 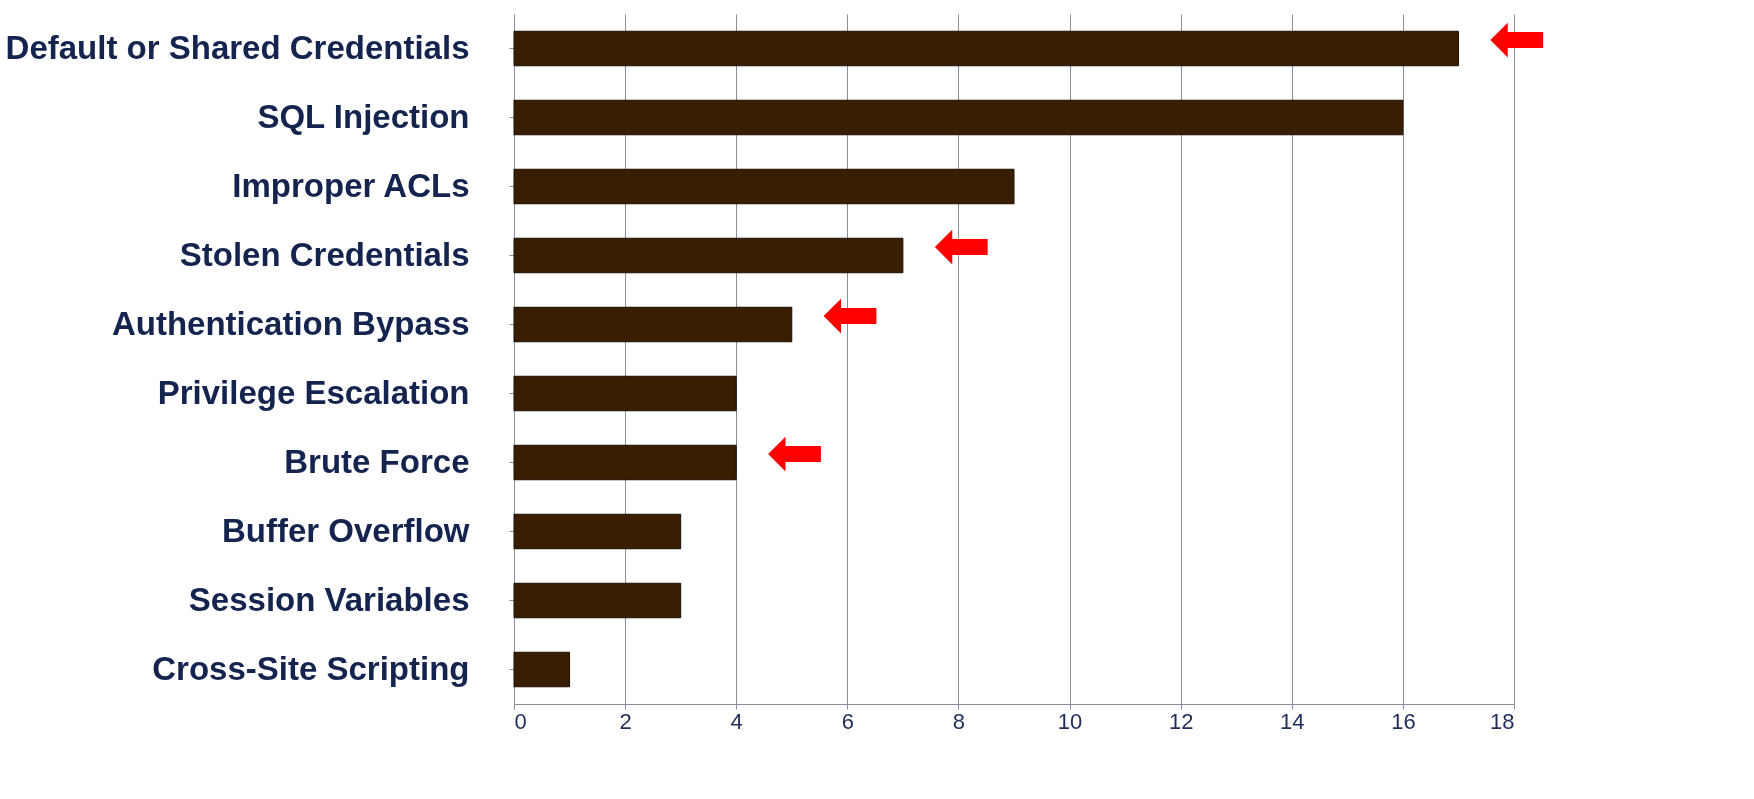 What do you see at coordinates (1070, 721) in the screenshot?
I see `x-tick-label: 10` at bounding box center [1070, 721].